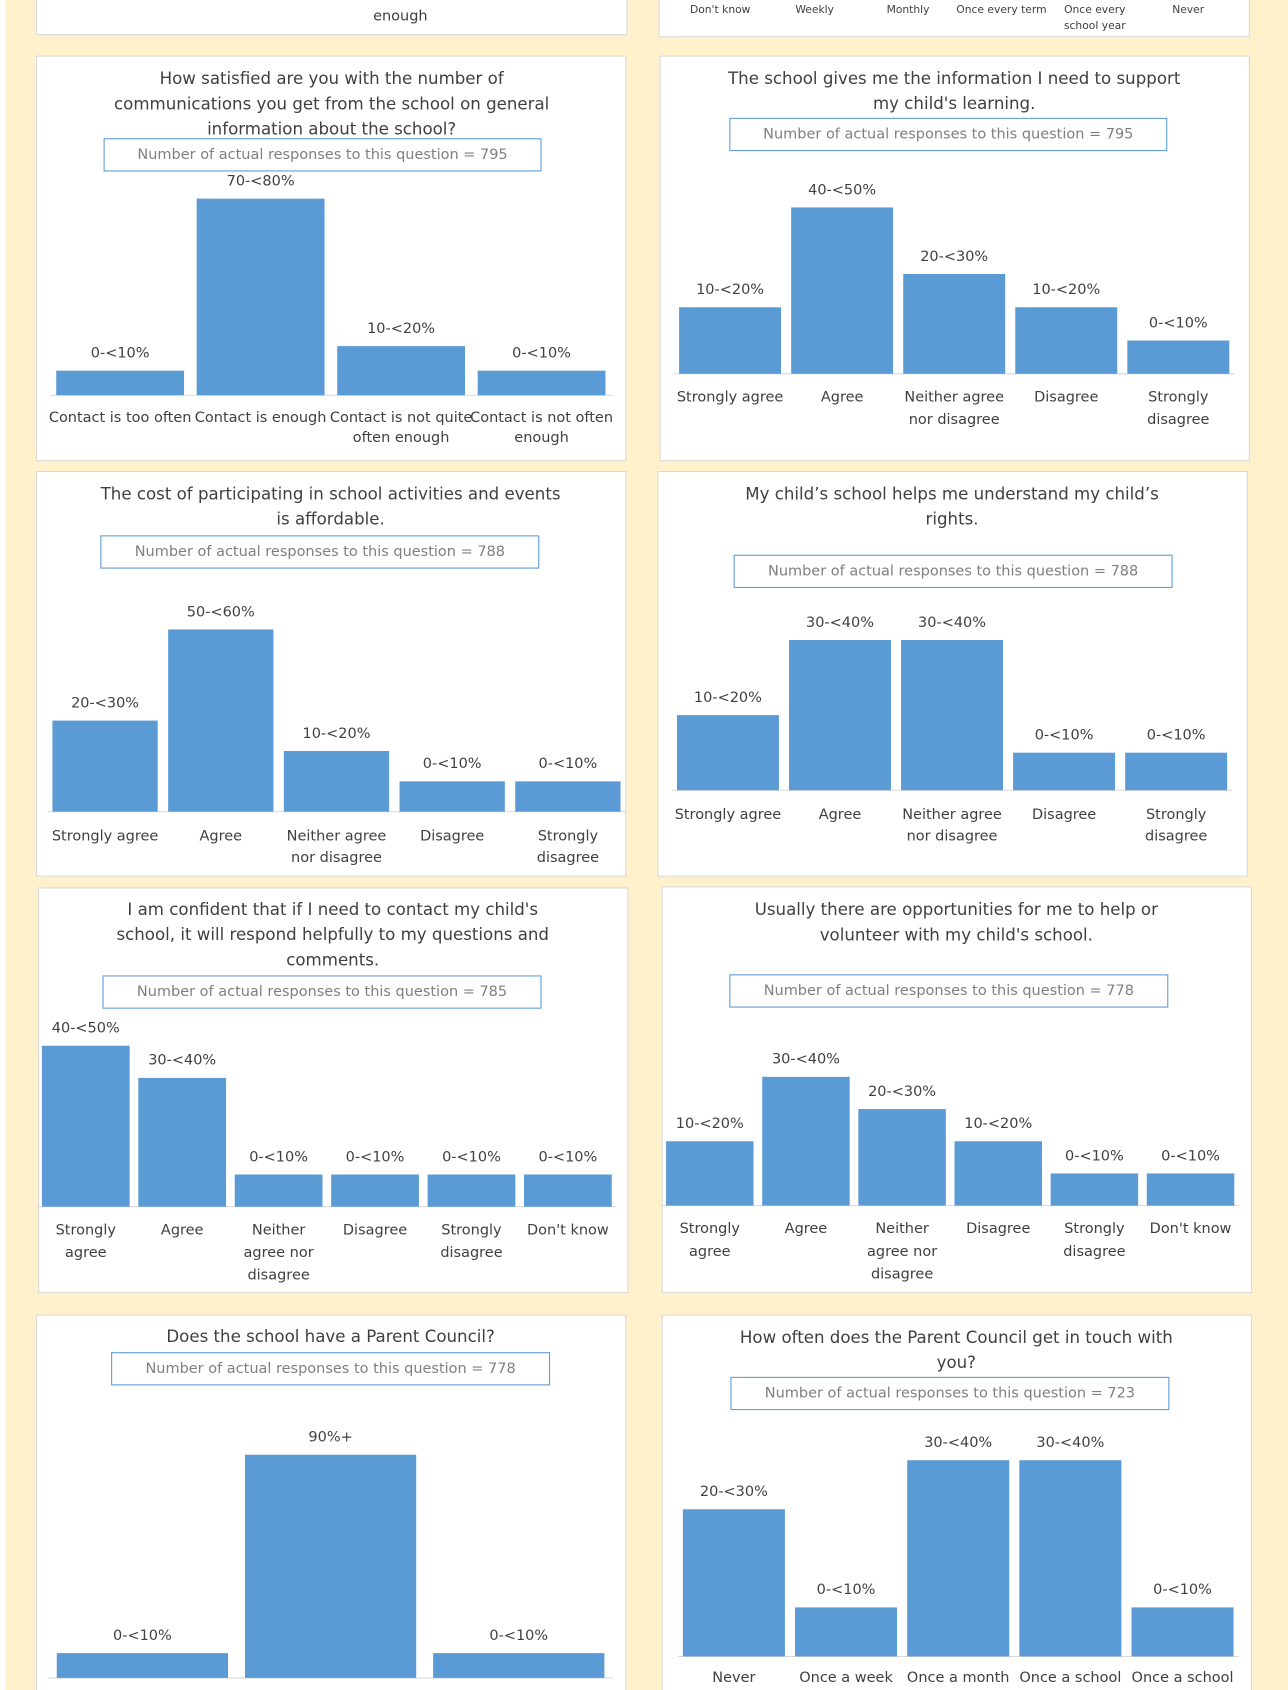  What do you see at coordinates (1070, 1678) in the screenshot?
I see `category-label: Once a school` at bounding box center [1070, 1678].